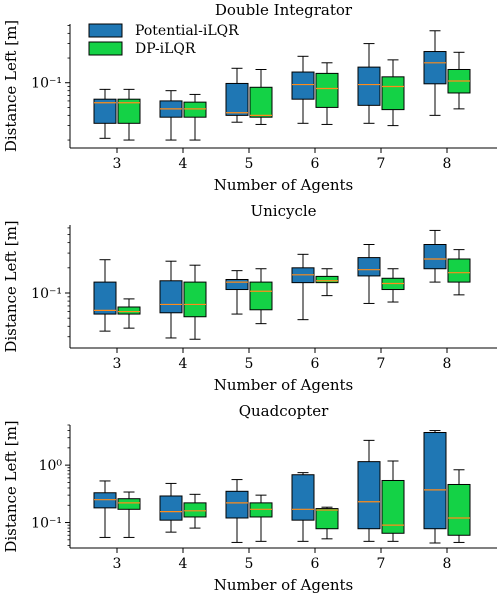 Image resolution: width=500 pixels, height=600 pixels. I want to click on y-tick-label: 10⁰, so click(51, 466).